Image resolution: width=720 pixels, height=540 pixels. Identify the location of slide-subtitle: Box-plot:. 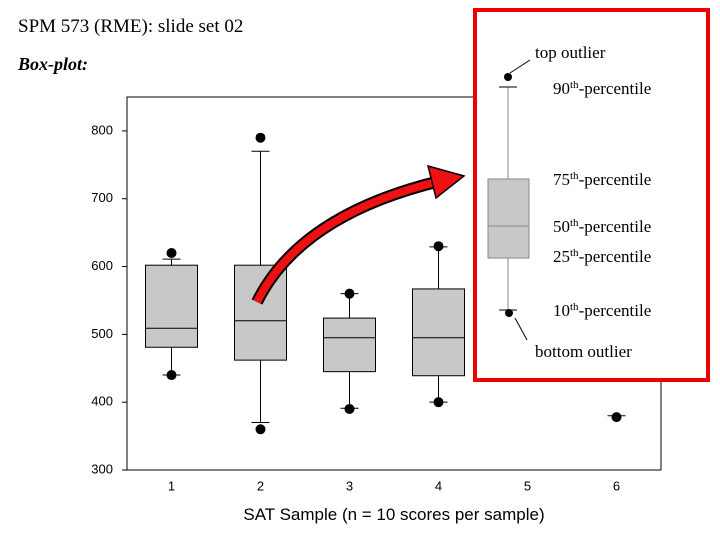
(52, 64).